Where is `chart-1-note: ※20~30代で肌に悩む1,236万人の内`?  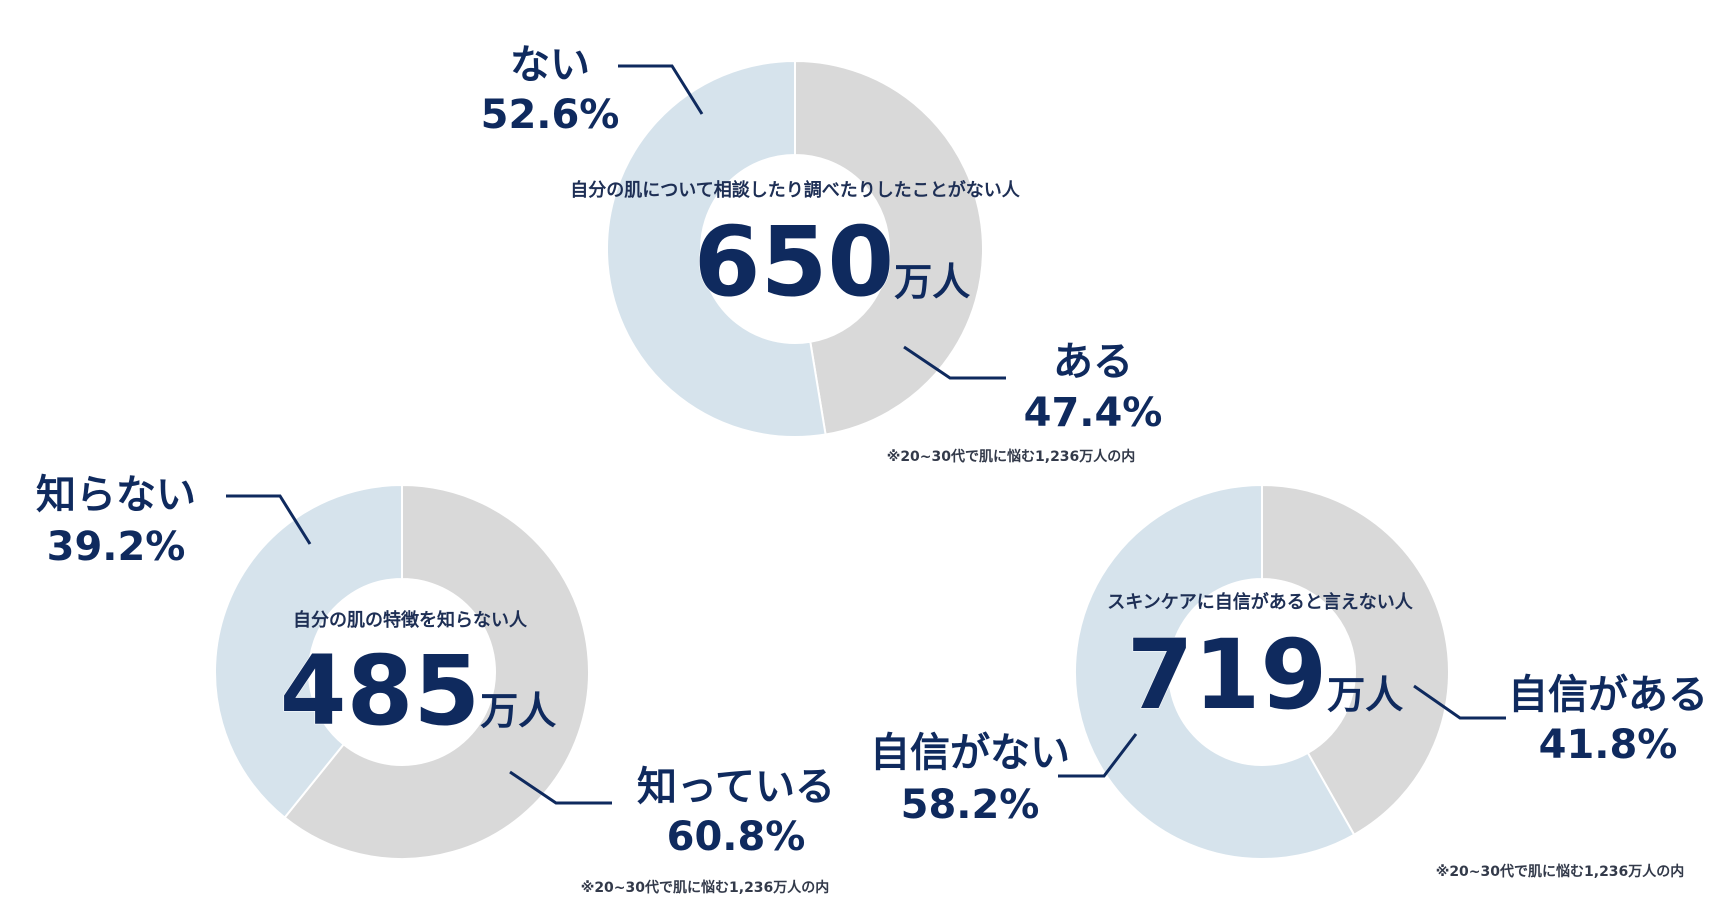
chart-1-note: ※20~30代で肌に悩む1,236万人の内 is located at coordinates (1011, 456).